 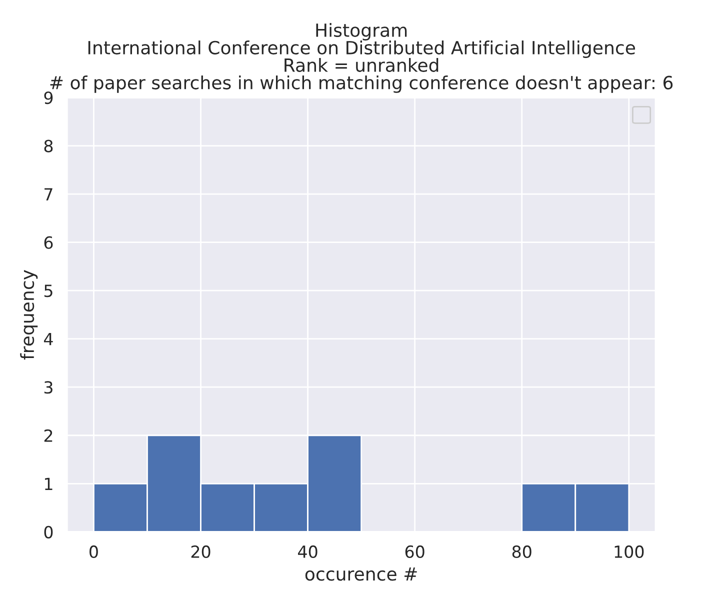 What do you see at coordinates (48, 146) in the screenshot?
I see `y-tick-label: 8` at bounding box center [48, 146].